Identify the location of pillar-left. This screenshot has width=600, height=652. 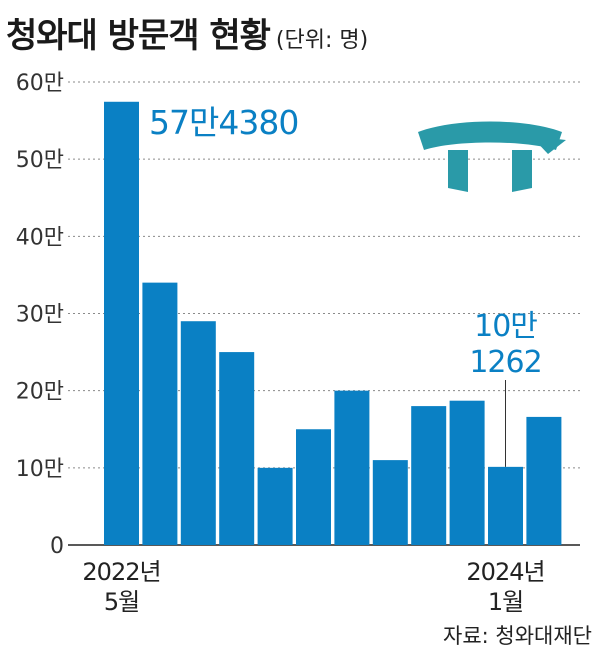
(458, 171).